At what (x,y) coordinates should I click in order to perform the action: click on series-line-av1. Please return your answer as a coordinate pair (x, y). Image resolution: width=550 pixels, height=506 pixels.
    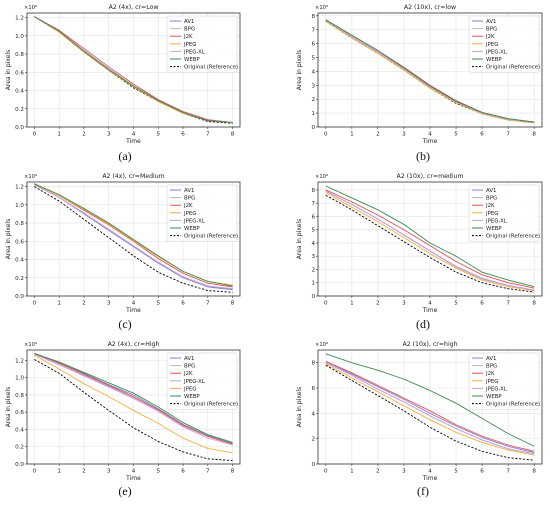
    Looking at the image, I should click on (430, 407).